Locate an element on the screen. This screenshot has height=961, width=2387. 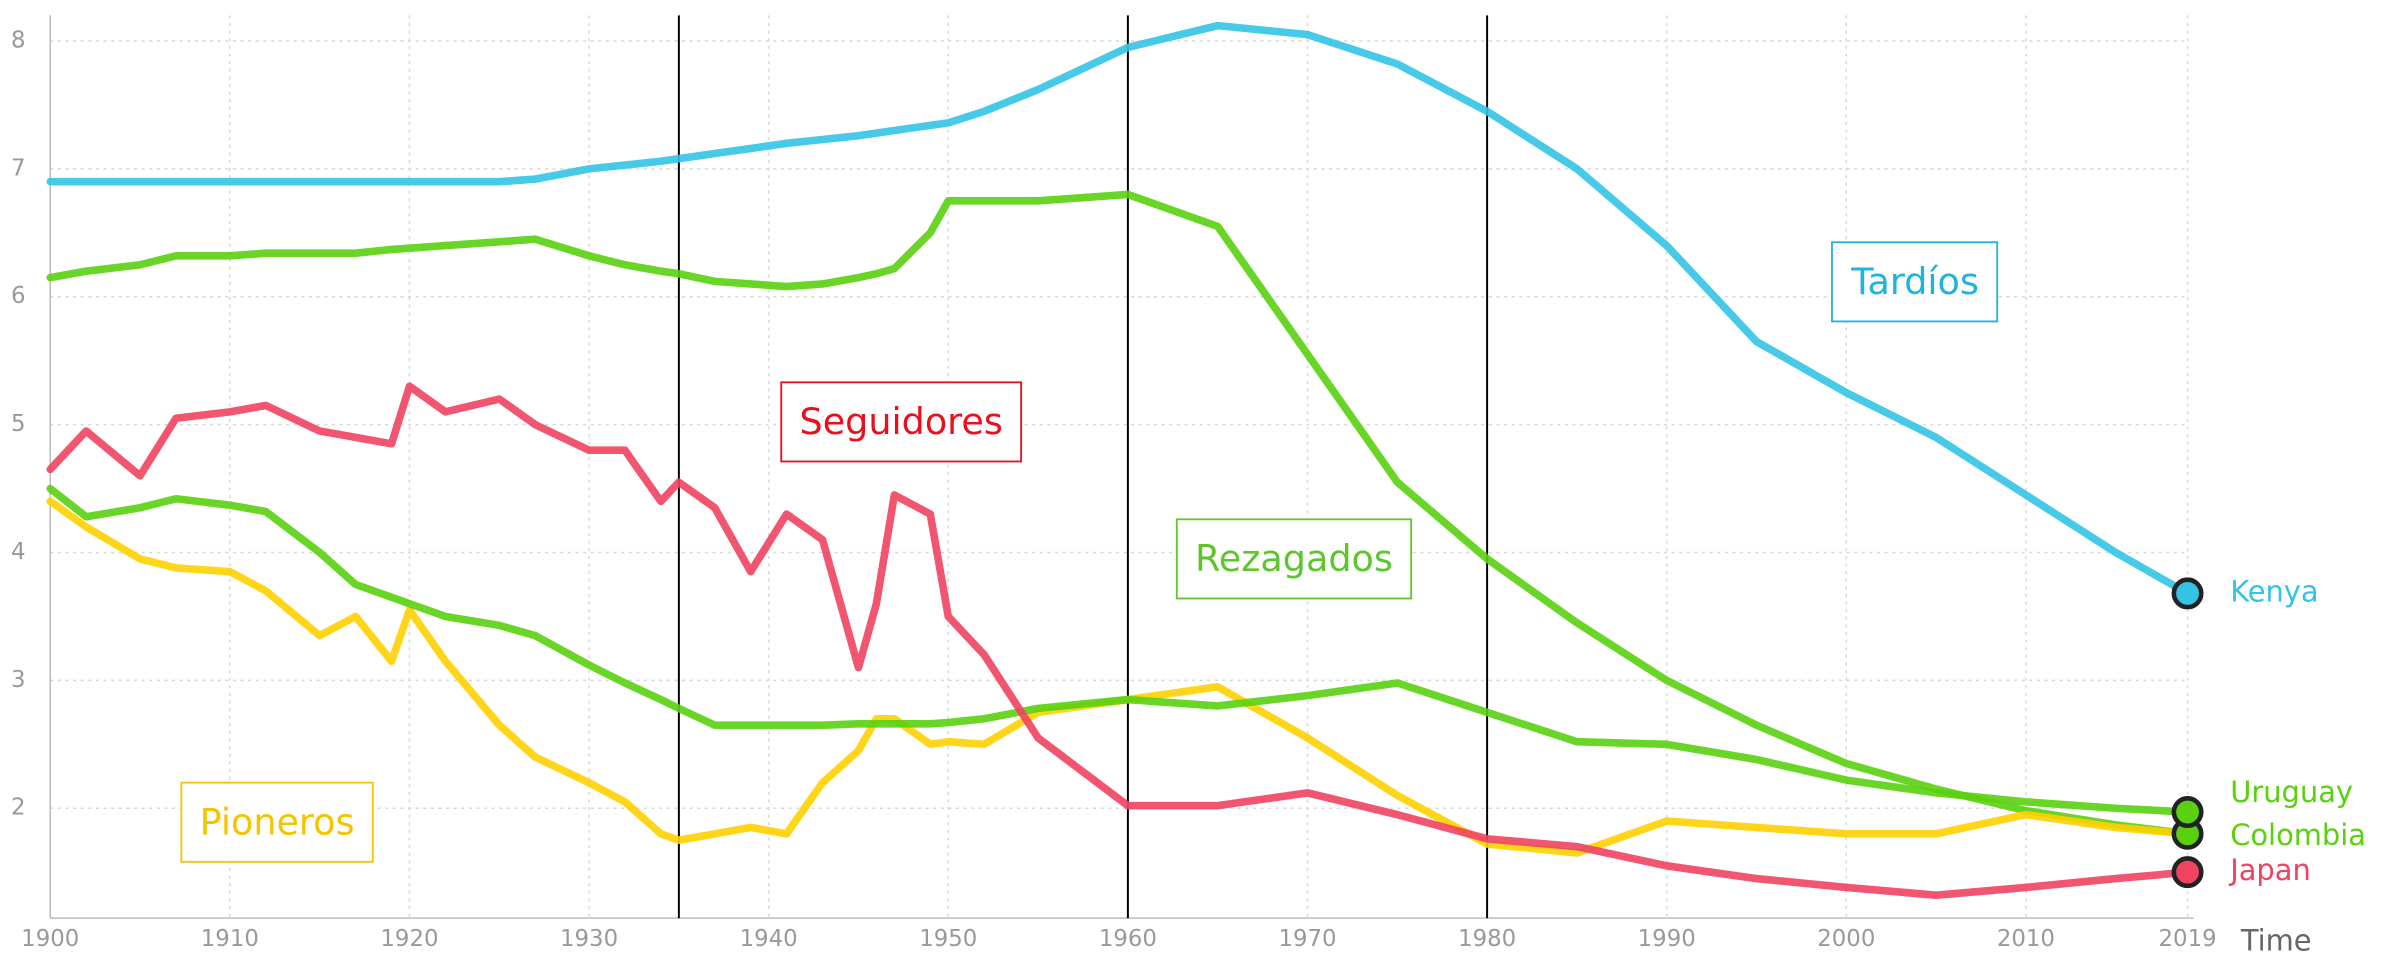
annotation: Pioneros is located at coordinates (277, 822).